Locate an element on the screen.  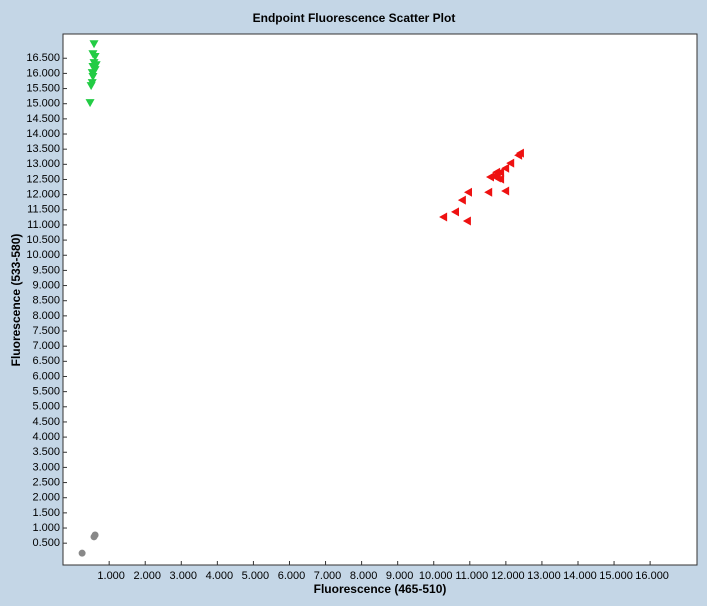
y-tick-label: 1.500 is located at coordinates (46, 513).